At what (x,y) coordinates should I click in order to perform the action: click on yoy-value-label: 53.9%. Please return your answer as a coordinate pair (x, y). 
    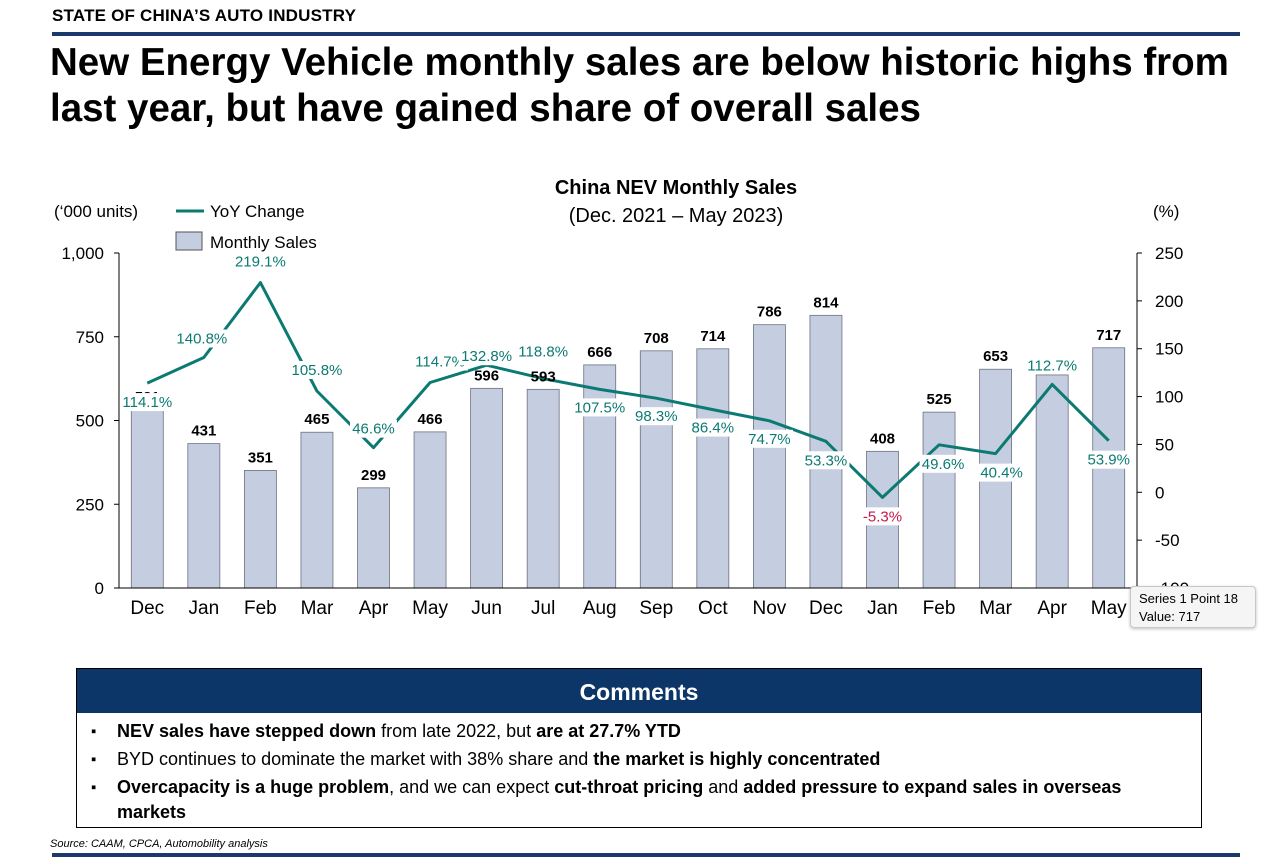
    Looking at the image, I should click on (1108, 460).